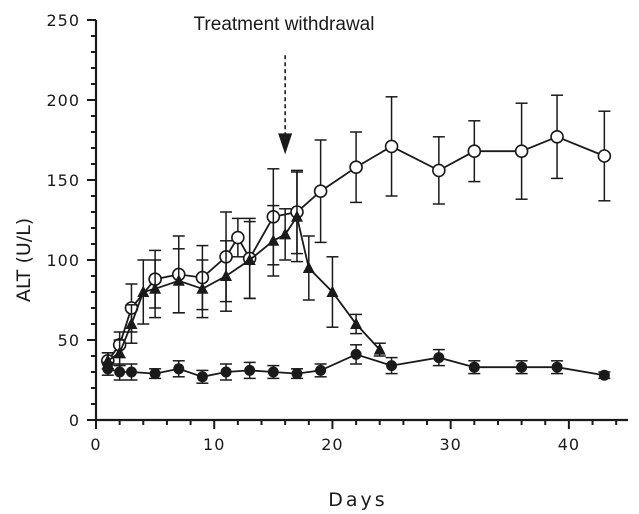 The height and width of the screenshot is (514, 639). What do you see at coordinates (450, 444) in the screenshot?
I see `x-tick-label: 30` at bounding box center [450, 444].